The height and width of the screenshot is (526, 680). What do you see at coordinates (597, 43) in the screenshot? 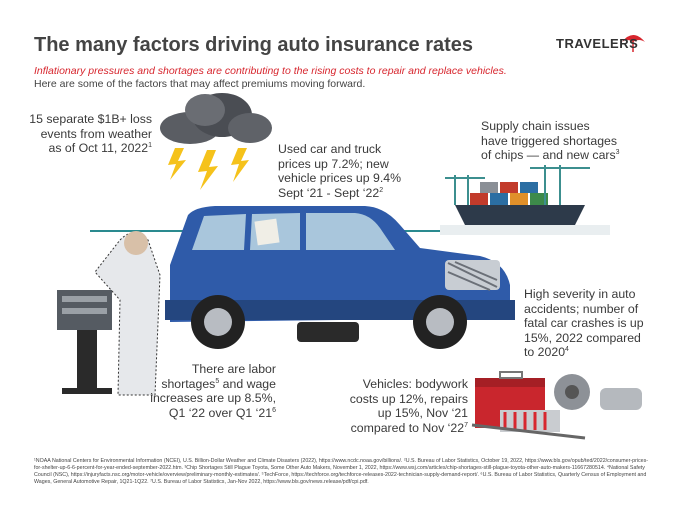
I see `logo: TRAVELERS` at bounding box center [597, 43].